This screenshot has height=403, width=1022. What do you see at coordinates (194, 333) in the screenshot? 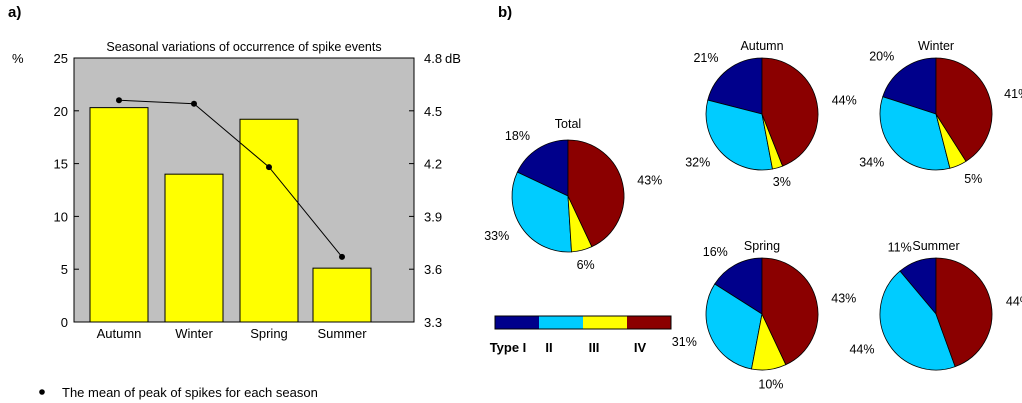
I see `x-tick-label: Winter` at bounding box center [194, 333].